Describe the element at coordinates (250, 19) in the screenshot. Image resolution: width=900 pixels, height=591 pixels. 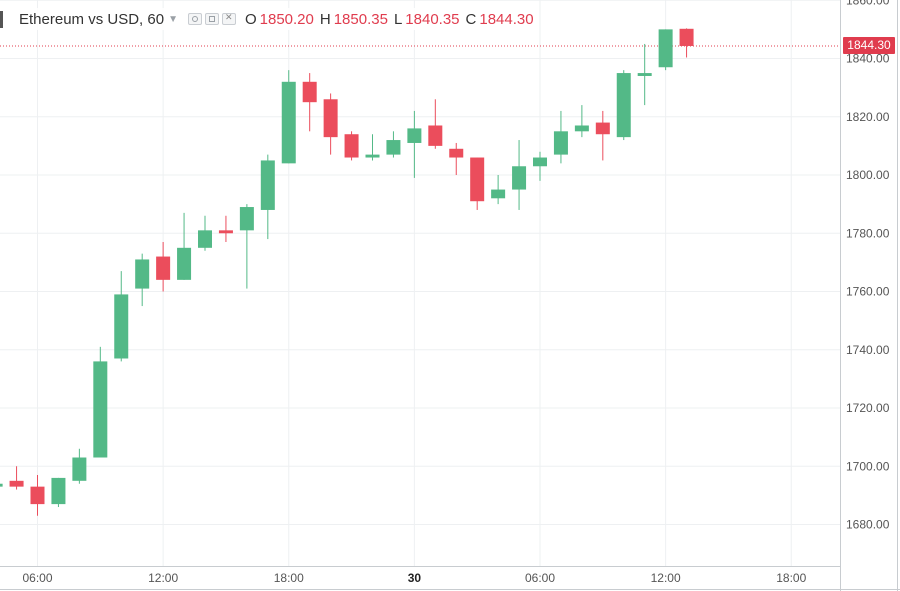
I see `open-label: O` at that location.